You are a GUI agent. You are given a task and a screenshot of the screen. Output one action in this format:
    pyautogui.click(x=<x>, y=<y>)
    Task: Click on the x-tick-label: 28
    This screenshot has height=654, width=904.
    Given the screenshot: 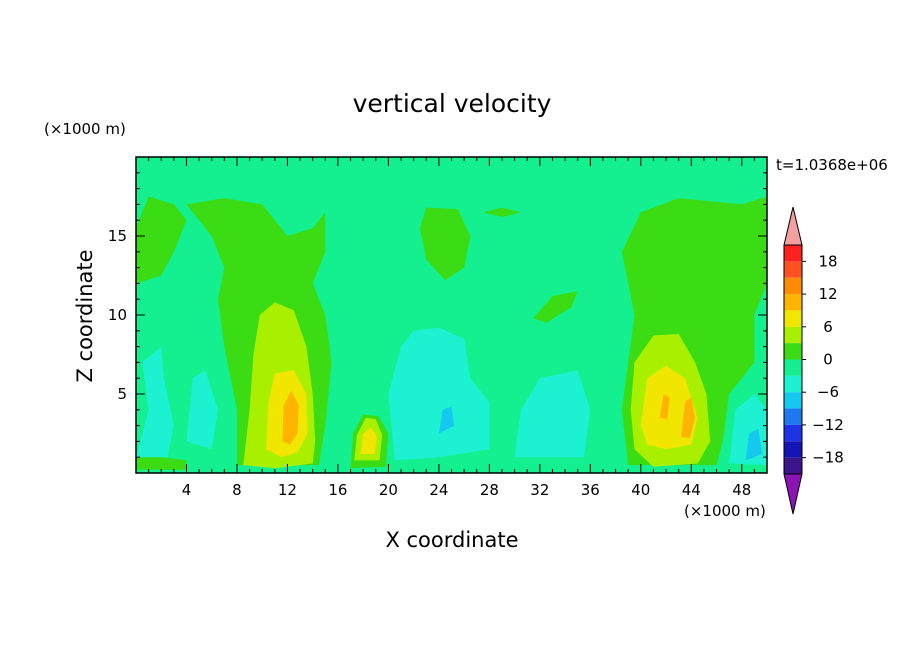 What is the action you would take?
    pyautogui.click(x=489, y=490)
    